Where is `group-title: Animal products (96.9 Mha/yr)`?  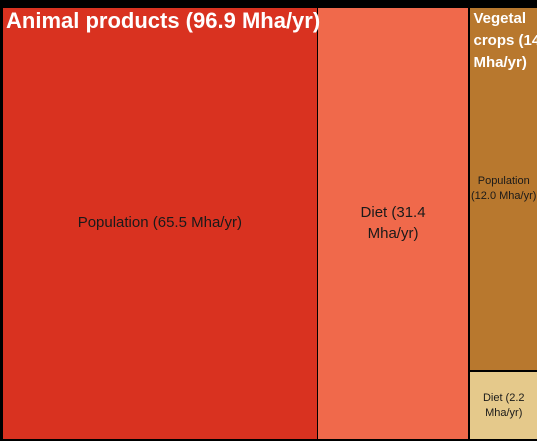
group-title: Animal products (96.9 Mha/yr) is located at coordinates (163, 20).